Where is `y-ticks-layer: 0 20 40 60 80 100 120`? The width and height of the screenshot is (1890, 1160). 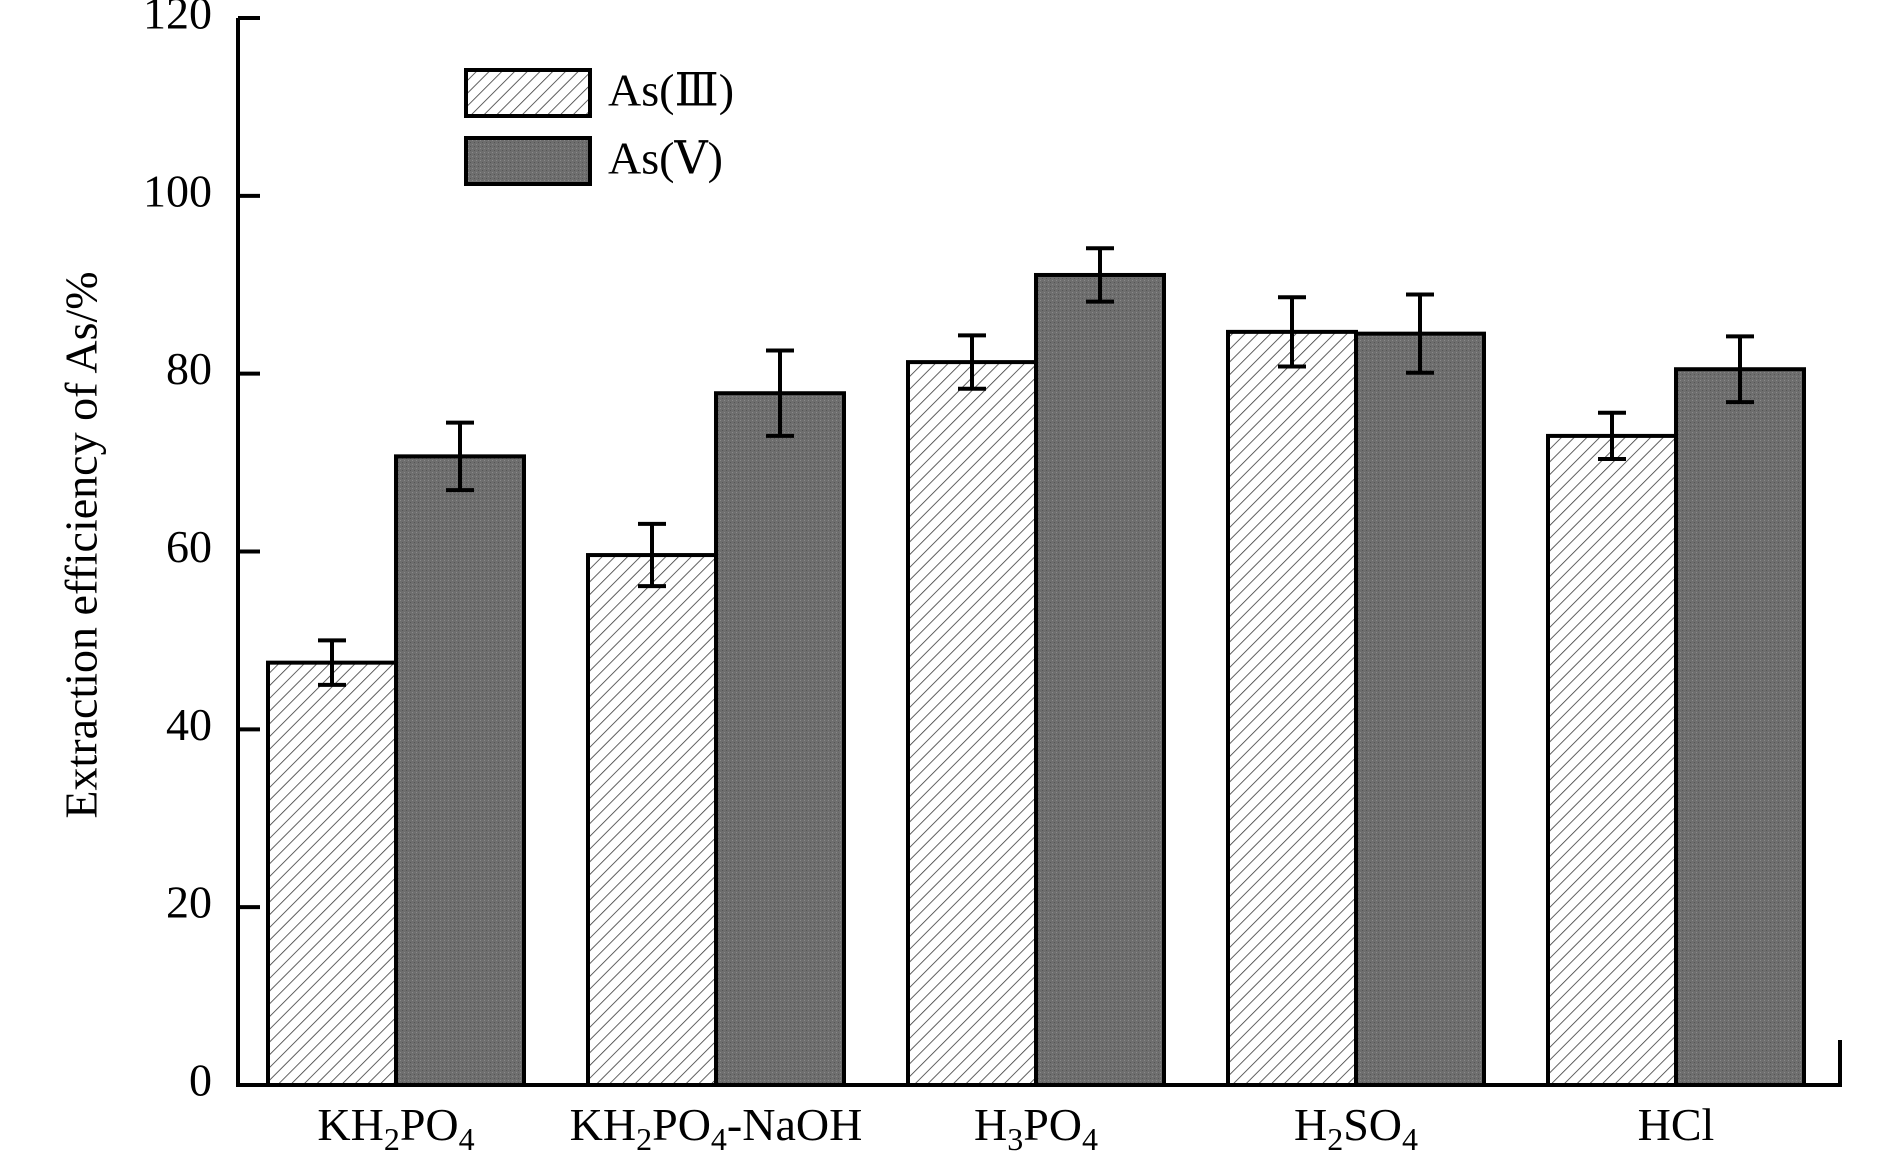 y-ticks-layer: 0 20 40 60 80 100 120 is located at coordinates (201, 553).